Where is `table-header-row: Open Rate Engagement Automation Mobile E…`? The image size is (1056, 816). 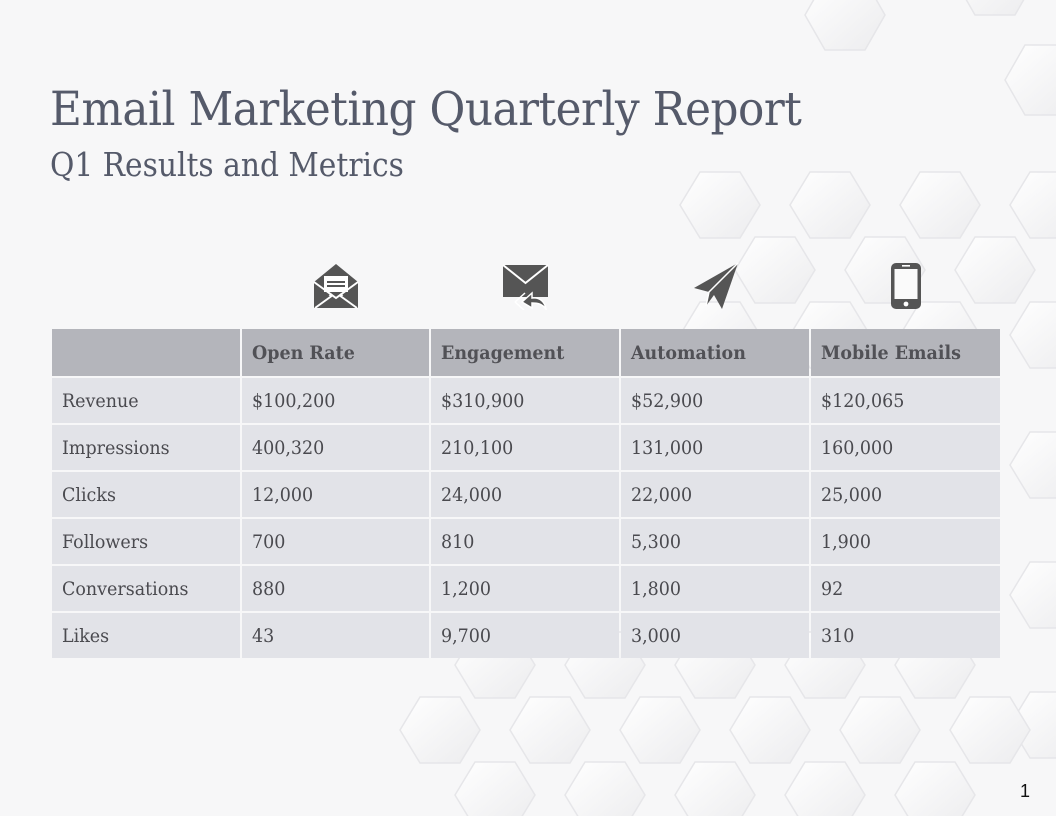 table-header-row: Open Rate Engagement Automation Mobile E… is located at coordinates (526, 352).